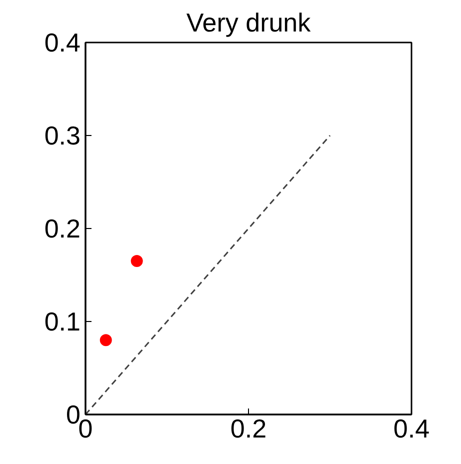 The height and width of the screenshot is (464, 461). Describe the element at coordinates (62, 229) in the screenshot. I see `y-tick-label: 0.2` at that location.